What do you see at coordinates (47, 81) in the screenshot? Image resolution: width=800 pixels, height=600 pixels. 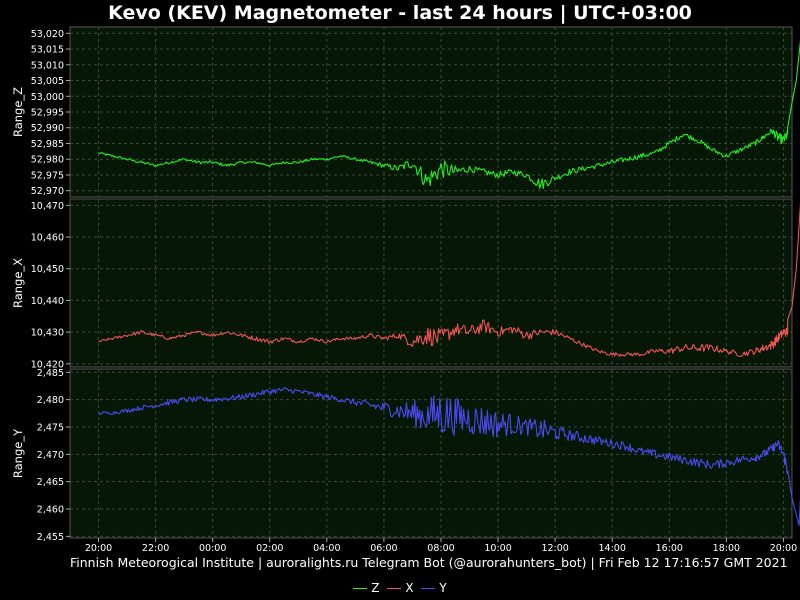 I see `y-tick-label: 53,005` at bounding box center [47, 81].